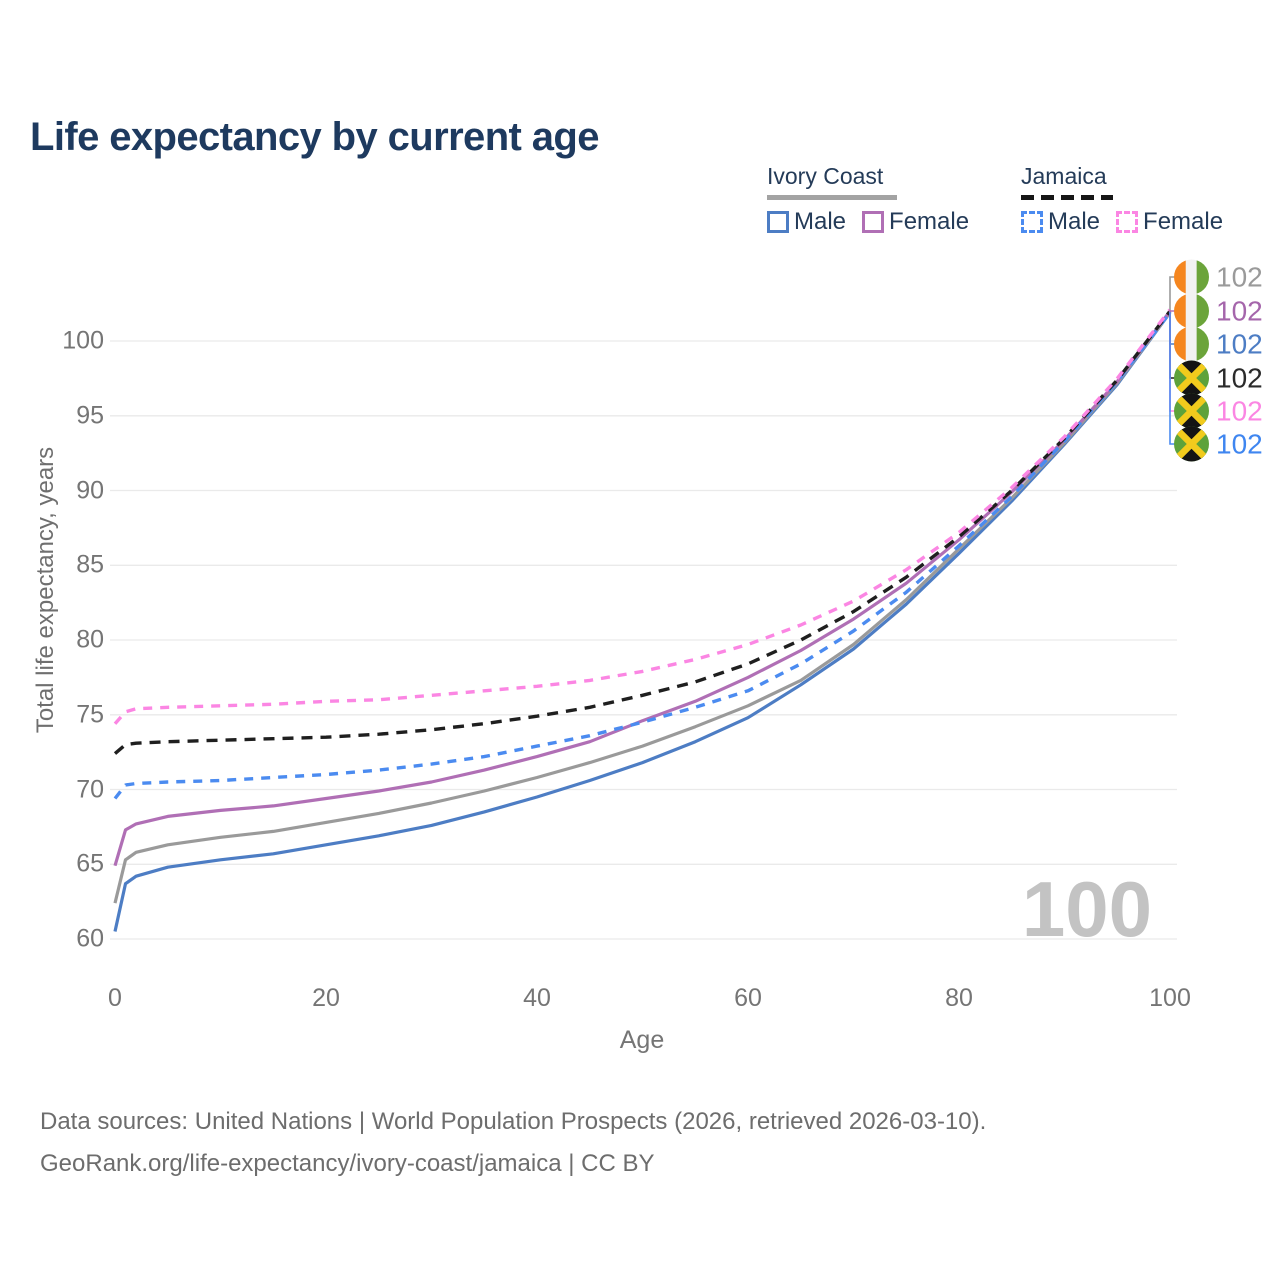 This screenshot has width=1280, height=1280. I want to click on x-tick-label: 100, so click(1170, 998).